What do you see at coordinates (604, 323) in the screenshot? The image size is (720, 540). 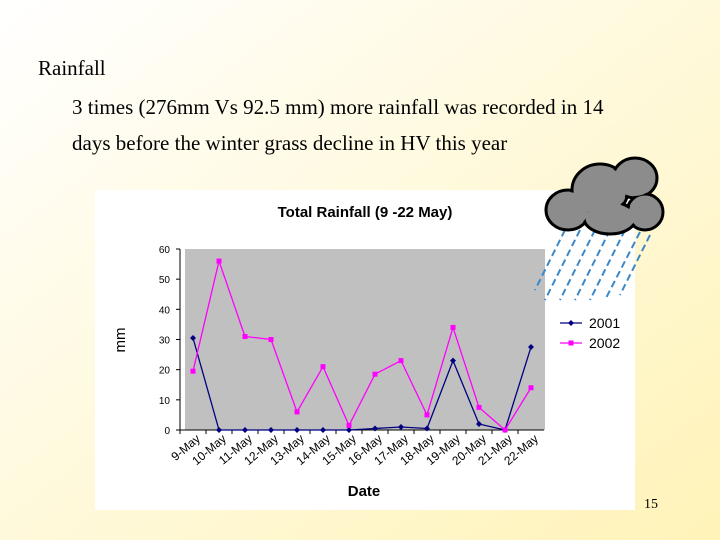 I see `legend-label: 2001` at bounding box center [604, 323].